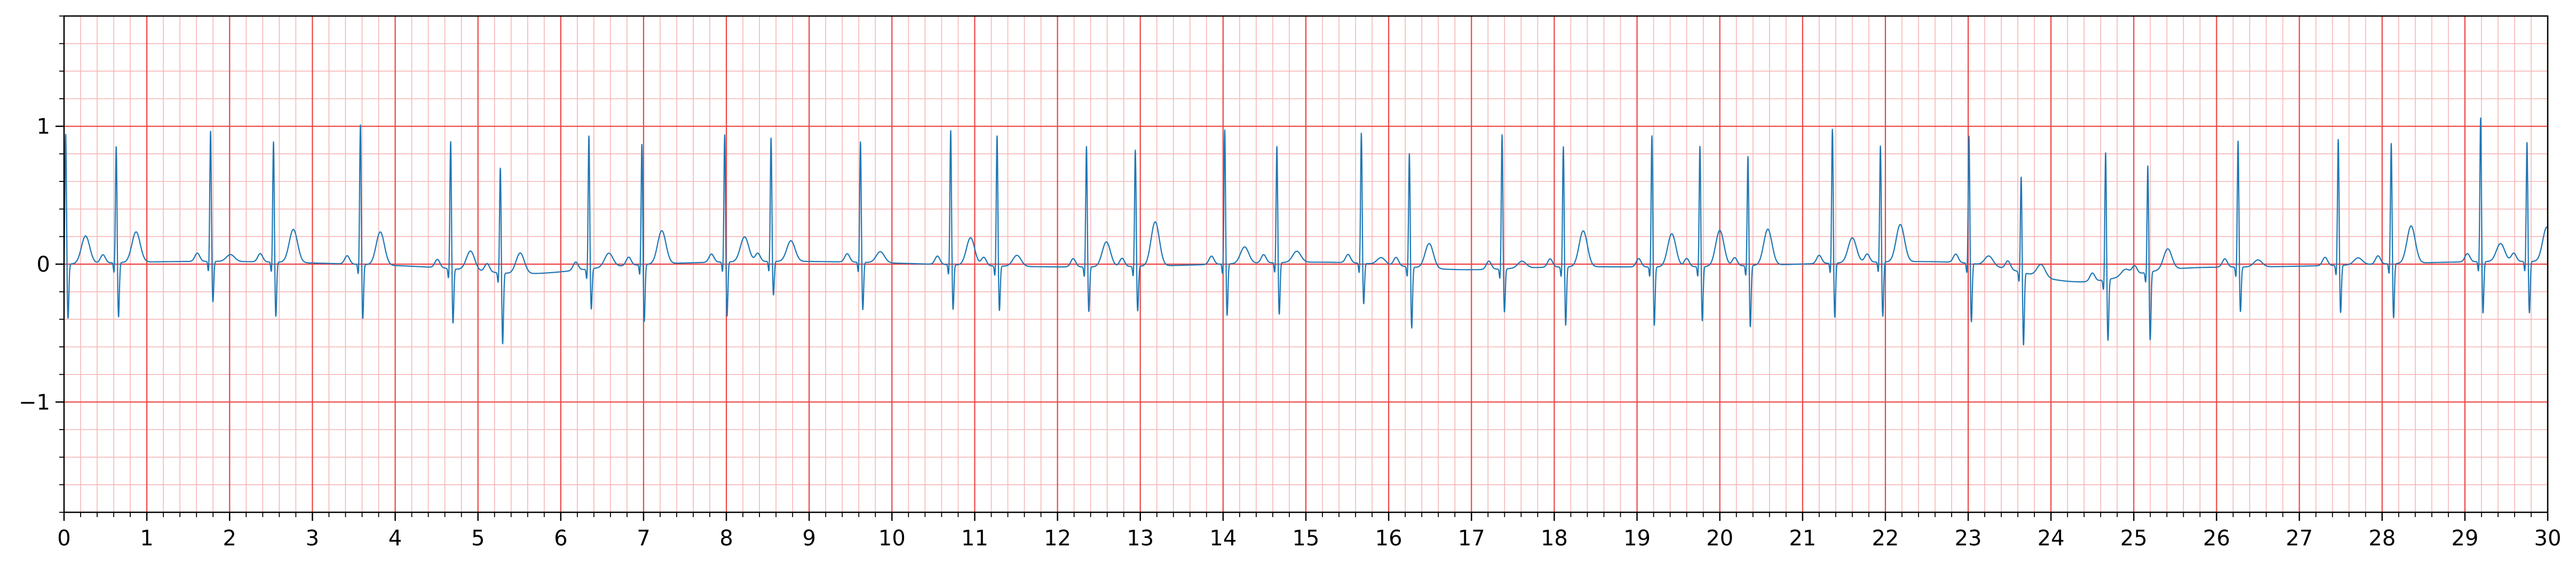 The height and width of the screenshot is (563, 2576). What do you see at coordinates (312, 538) in the screenshot?
I see `x-tick-label: 3` at bounding box center [312, 538].